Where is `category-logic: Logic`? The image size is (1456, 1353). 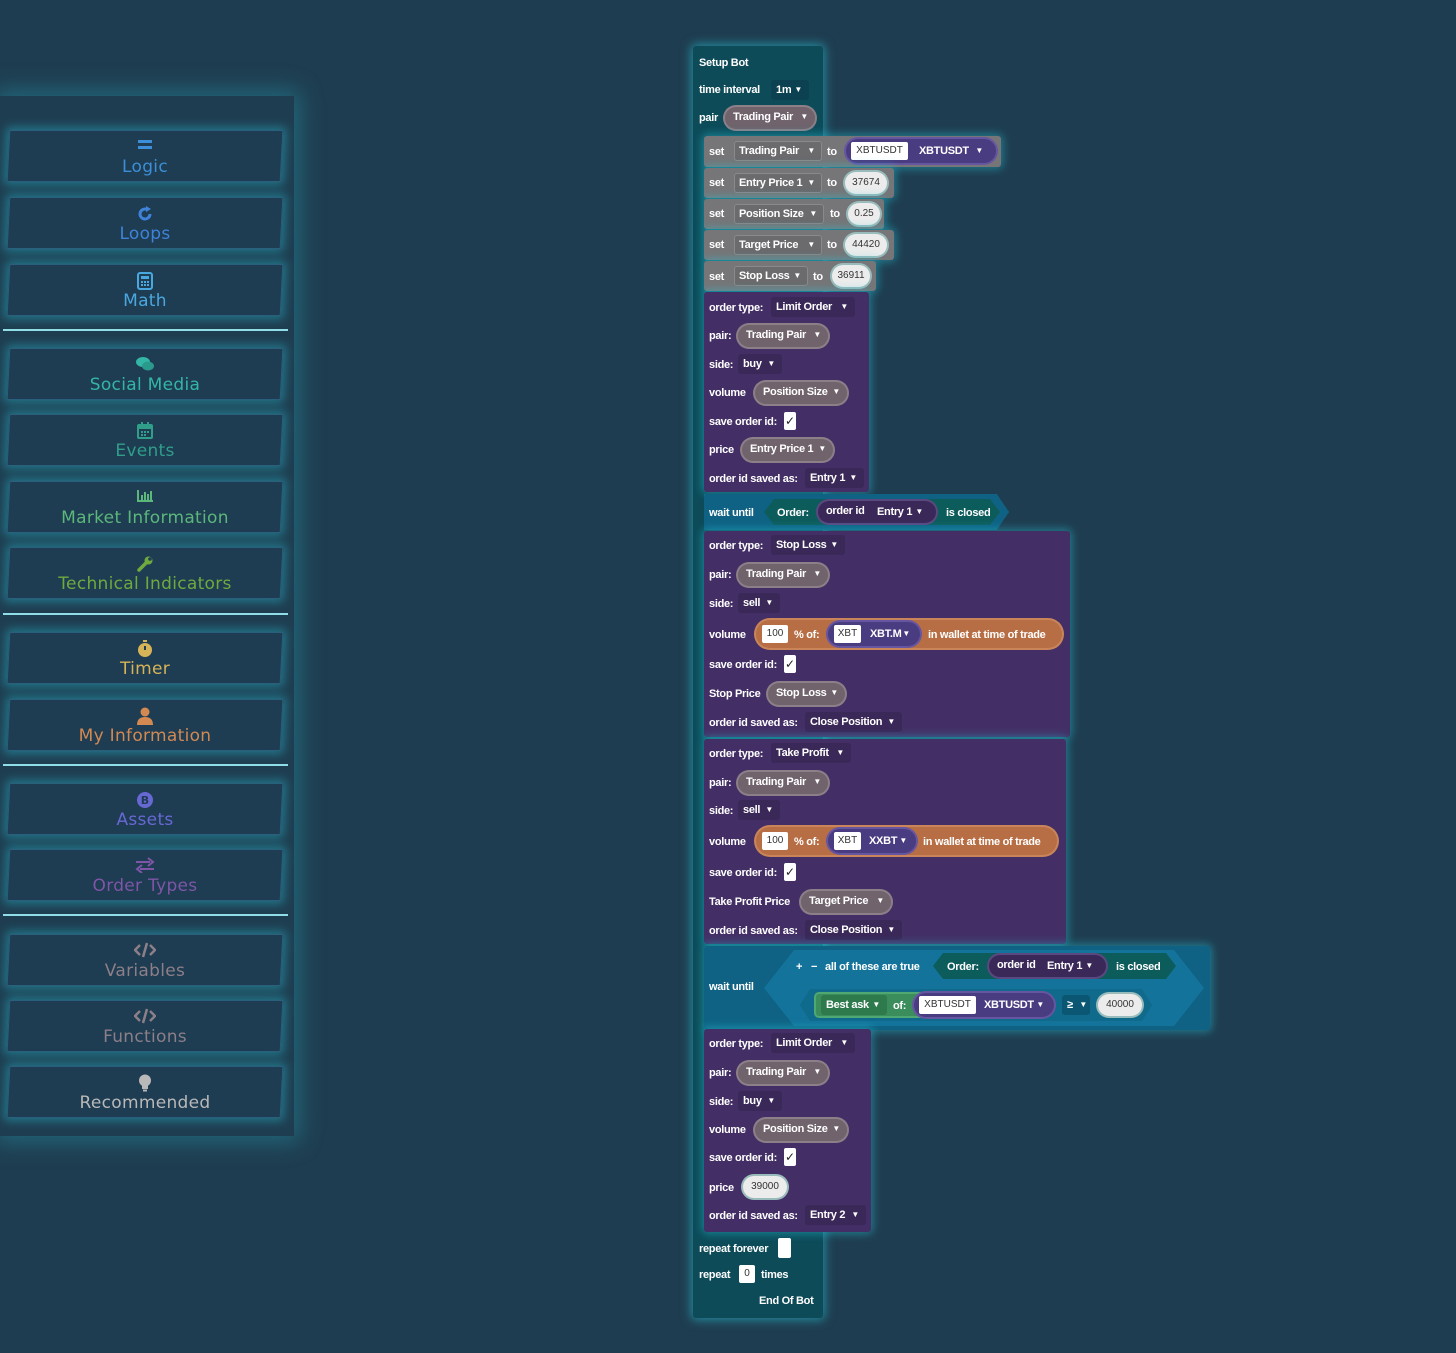
category-logic: Logic is located at coordinates (145, 156).